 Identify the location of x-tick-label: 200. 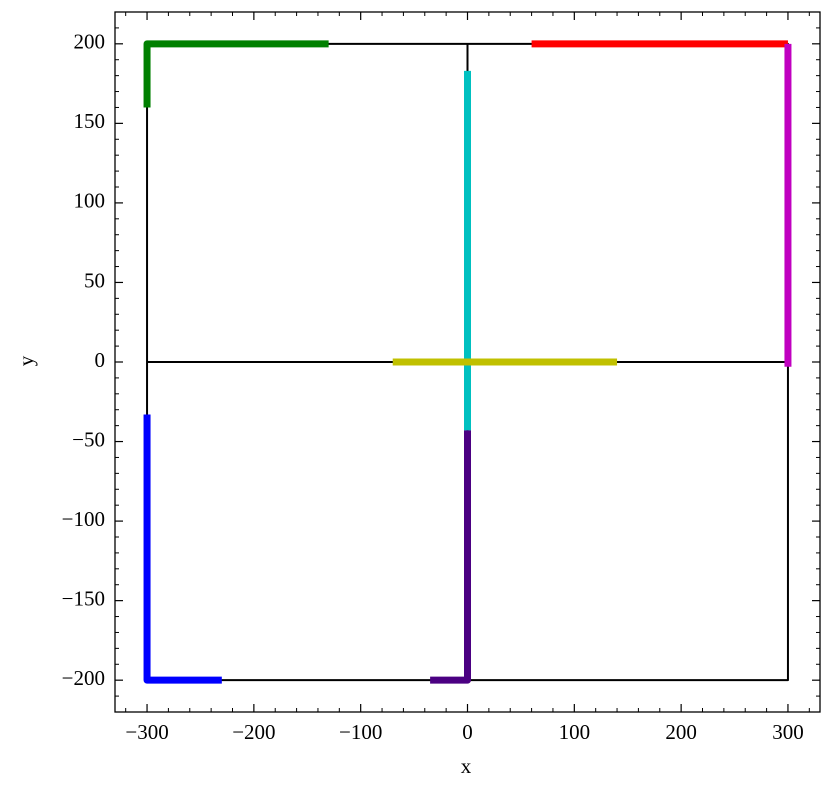
(681, 732).